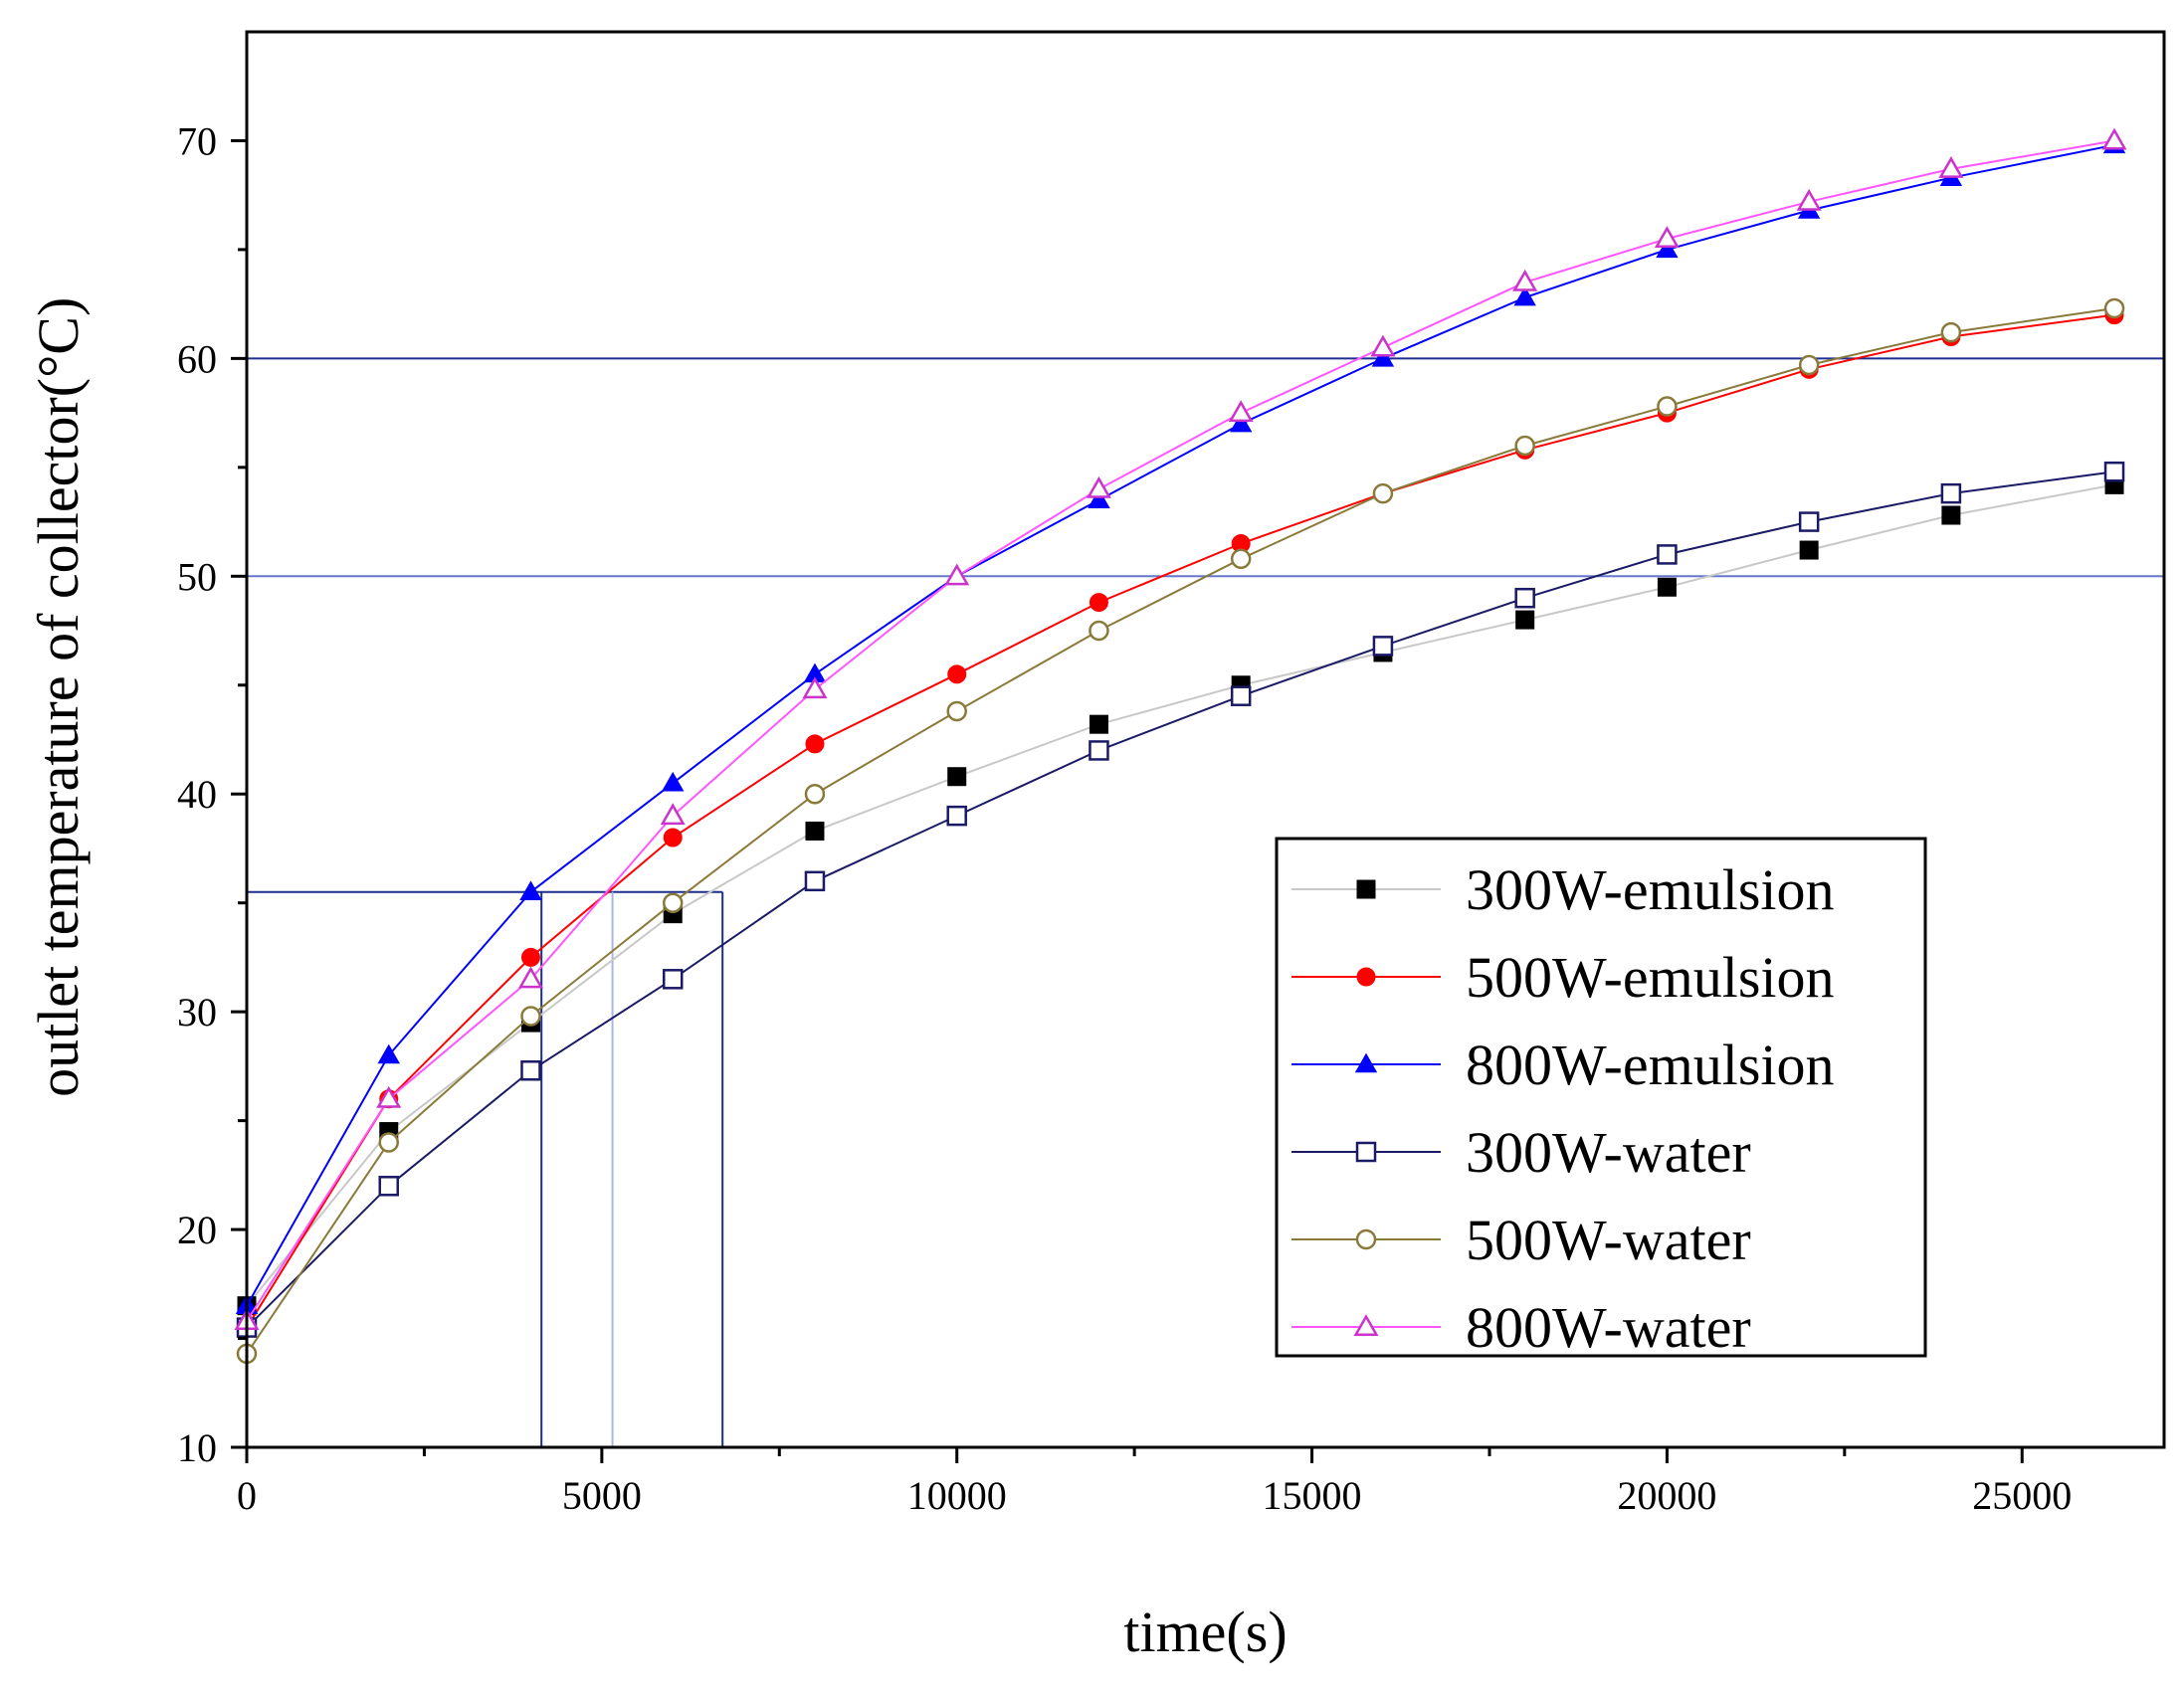 This screenshot has width=2184, height=1695. I want to click on legend-label: 300W-water, so click(1608, 1152).